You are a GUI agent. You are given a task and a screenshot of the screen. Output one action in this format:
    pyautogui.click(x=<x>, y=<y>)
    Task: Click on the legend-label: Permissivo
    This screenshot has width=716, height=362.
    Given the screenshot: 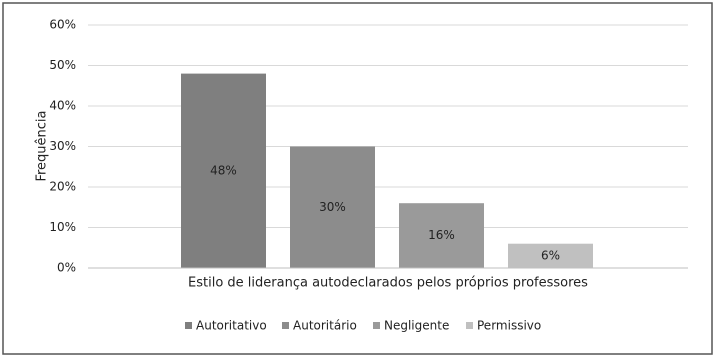 What is the action you would take?
    pyautogui.click(x=509, y=326)
    